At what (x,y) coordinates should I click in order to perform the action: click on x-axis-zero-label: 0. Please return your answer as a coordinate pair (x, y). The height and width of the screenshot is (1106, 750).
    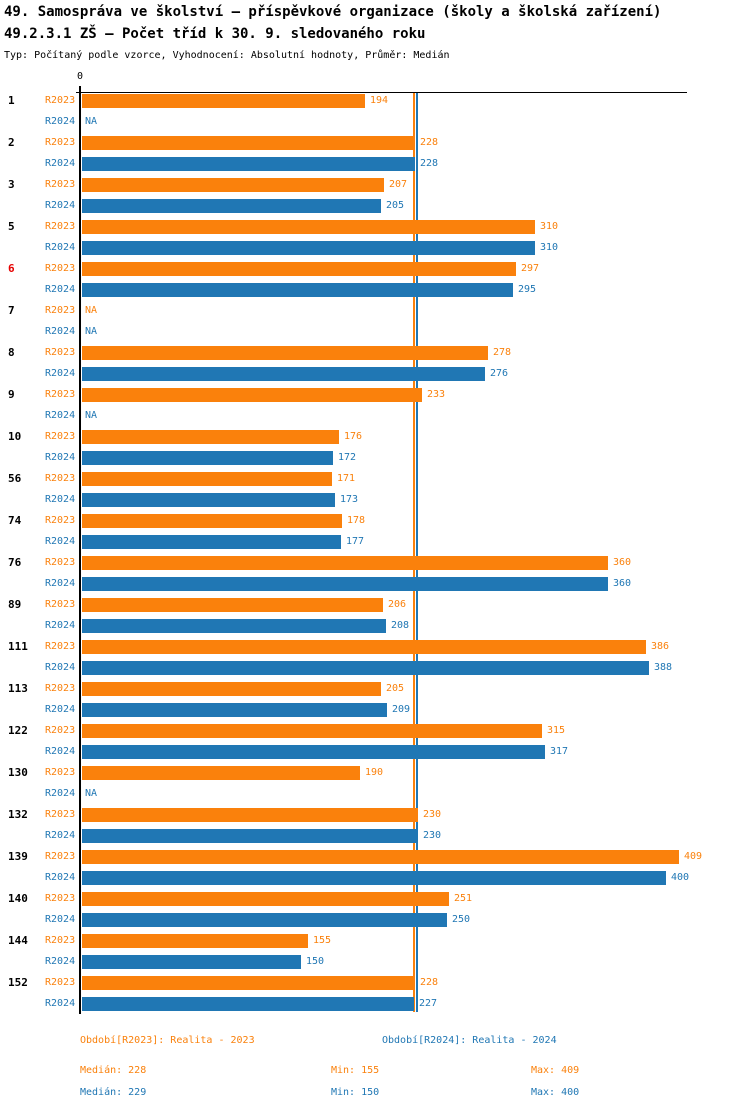
    Looking at the image, I should click on (80, 76).